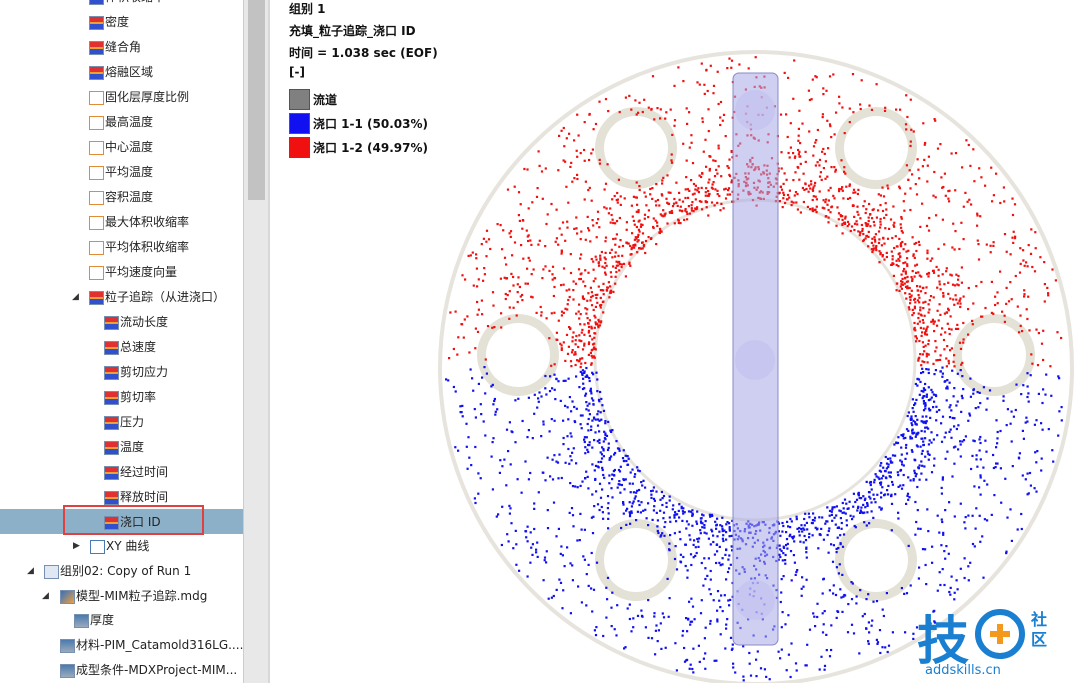 This screenshot has height=683, width=1080. I want to click on tree-label: 经过时间, so click(144, 472).